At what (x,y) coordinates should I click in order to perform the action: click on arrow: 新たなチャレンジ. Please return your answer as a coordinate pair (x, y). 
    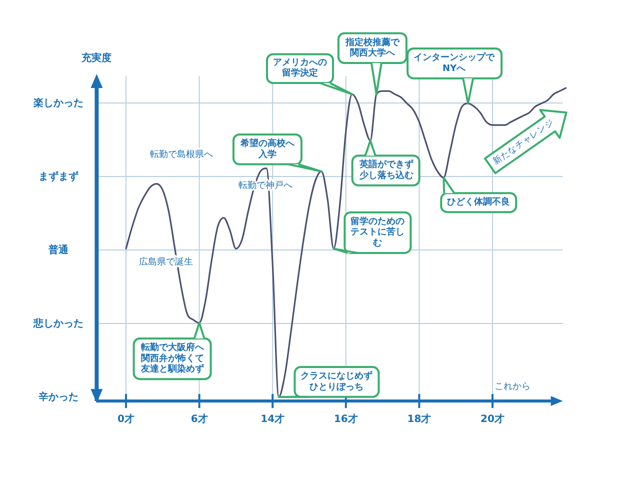
    Looking at the image, I should click on (526, 141).